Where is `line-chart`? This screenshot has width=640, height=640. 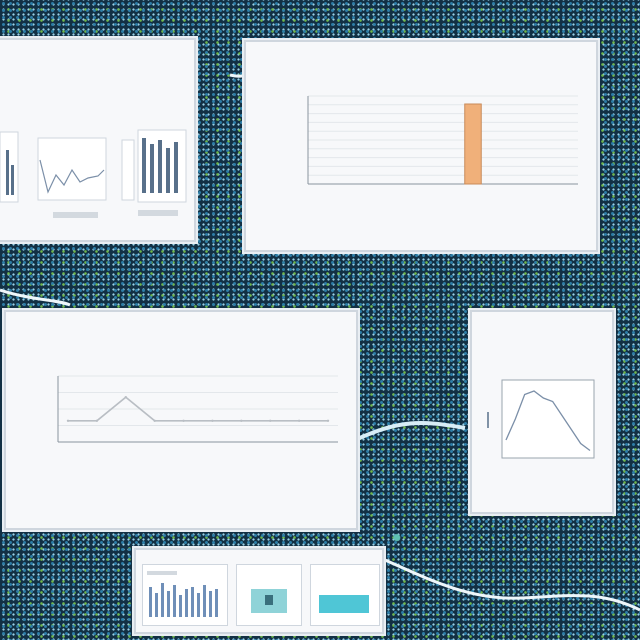 line-chart is located at coordinates (197, 409).